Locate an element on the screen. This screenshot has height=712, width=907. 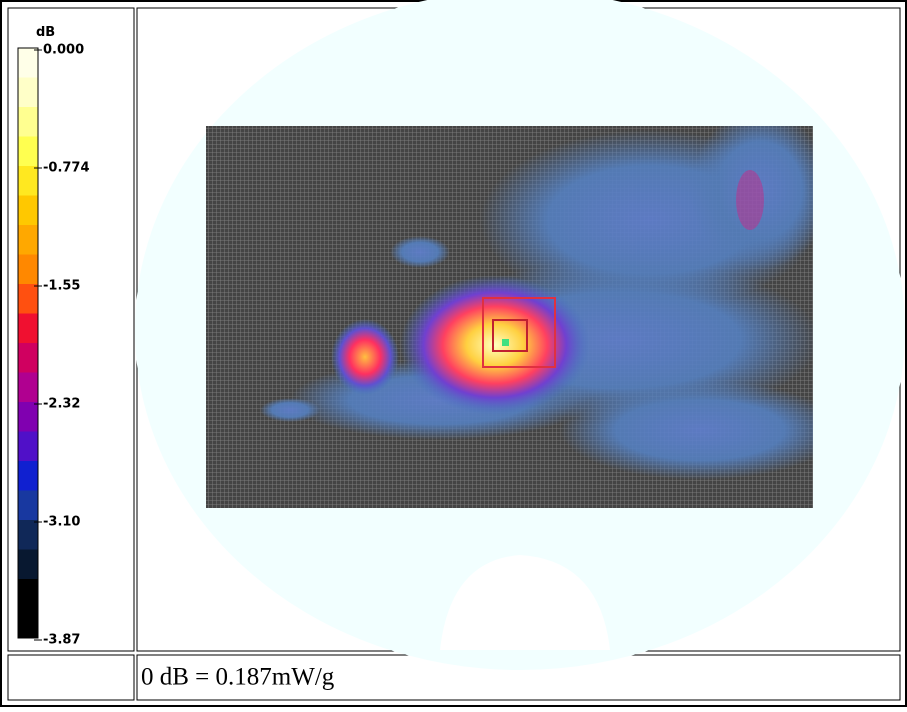
peak-marker is located at coordinates (505, 342).